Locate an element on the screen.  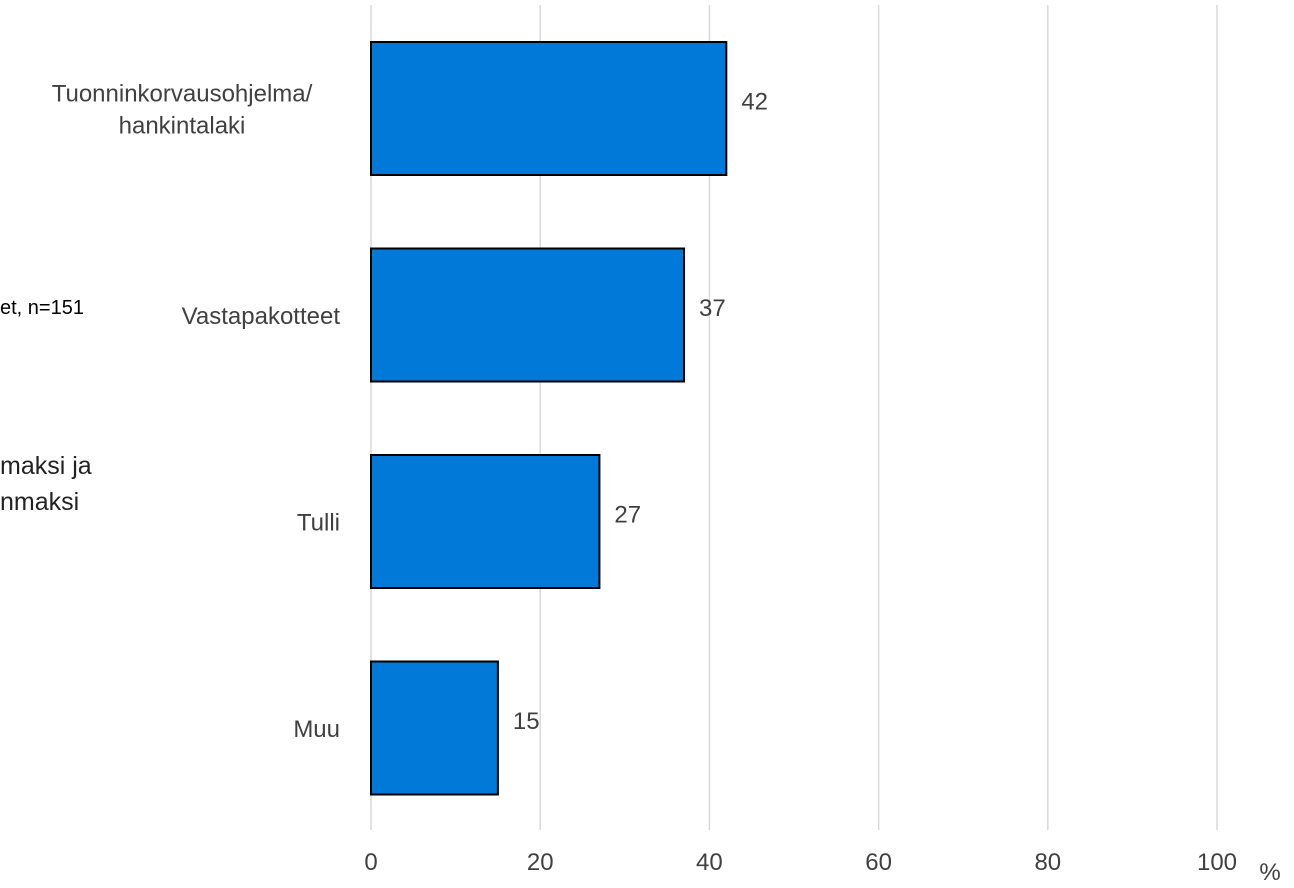
title-fragment-line2: nmaksi is located at coordinates (40, 502).